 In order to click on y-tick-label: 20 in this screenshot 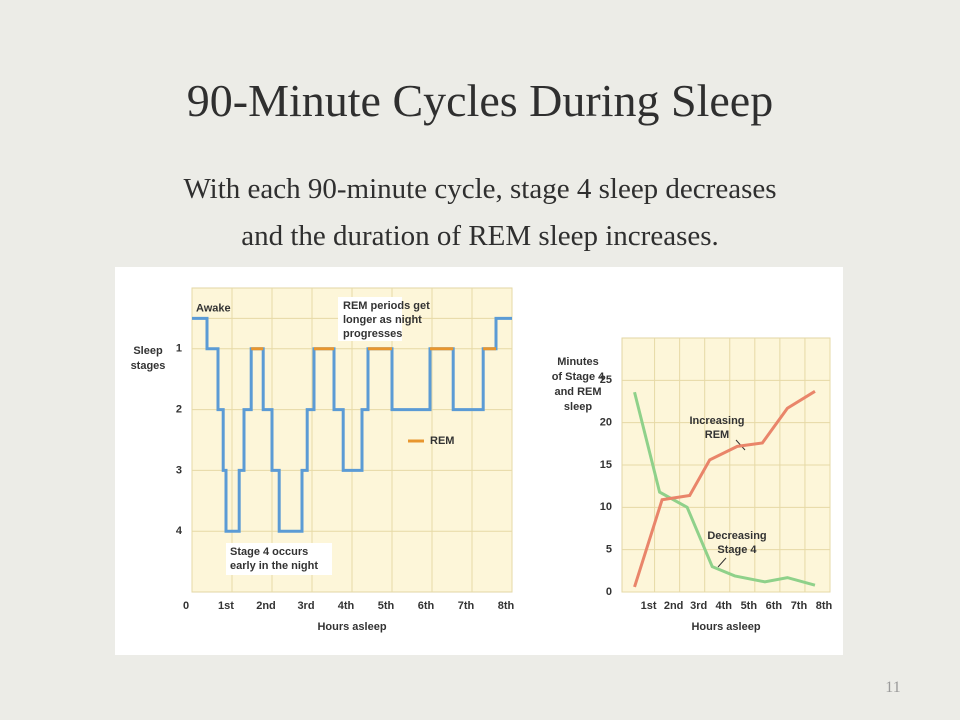, I will do `click(606, 423)`.